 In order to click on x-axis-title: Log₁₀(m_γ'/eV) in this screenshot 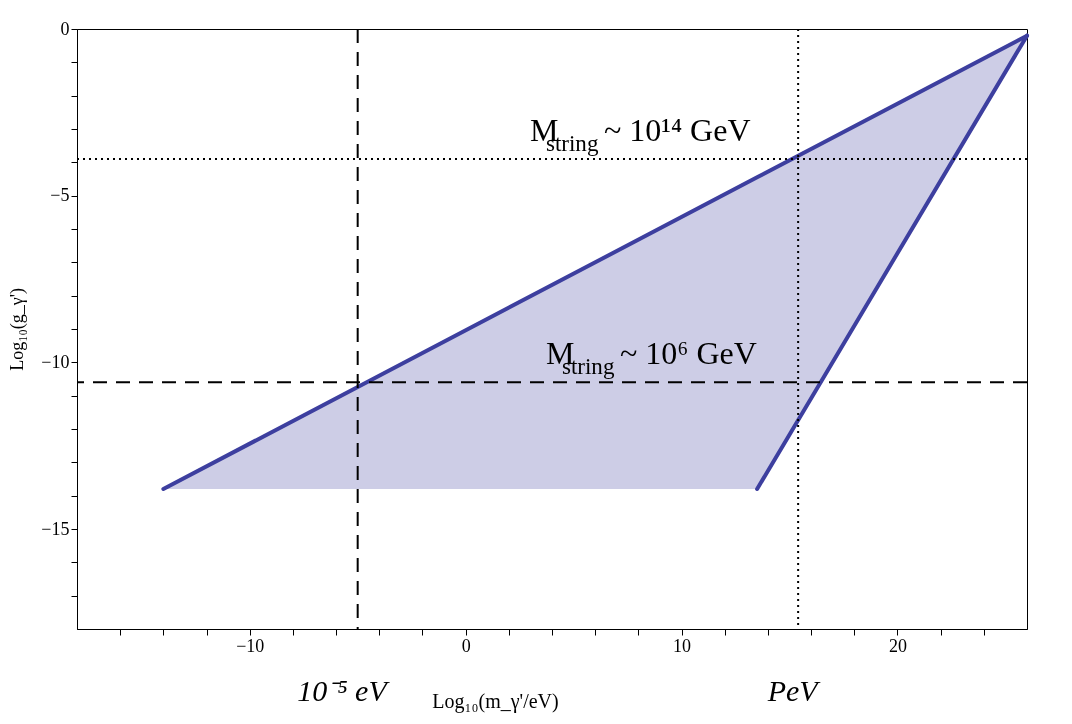, I will do `click(495, 701)`.